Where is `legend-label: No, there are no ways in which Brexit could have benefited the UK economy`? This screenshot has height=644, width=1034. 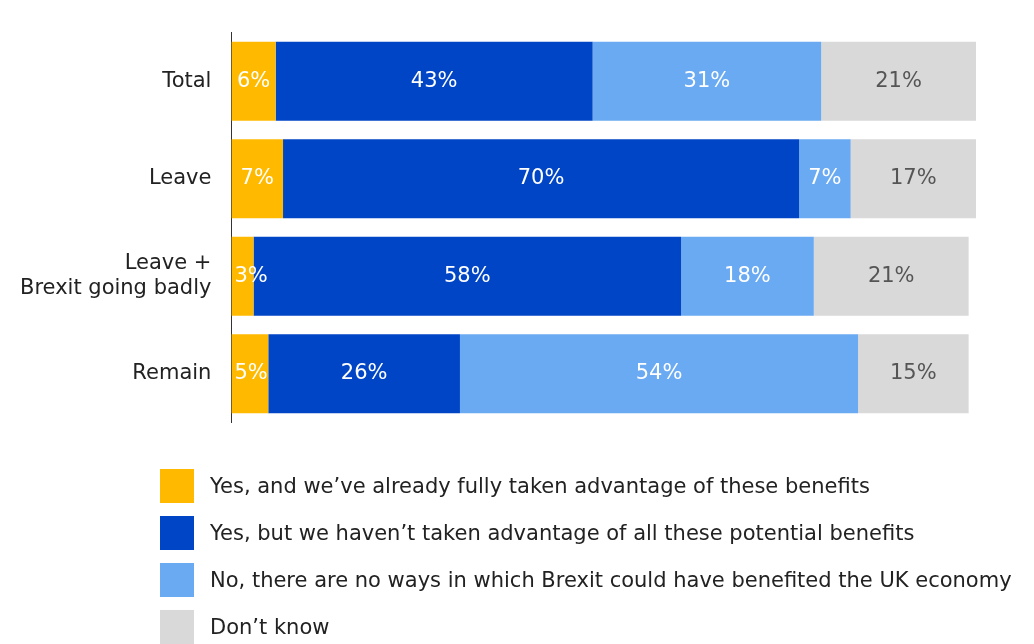
legend-label: No, there are no ways in which Brexit could have benefited the UK economy is located at coordinates (611, 579).